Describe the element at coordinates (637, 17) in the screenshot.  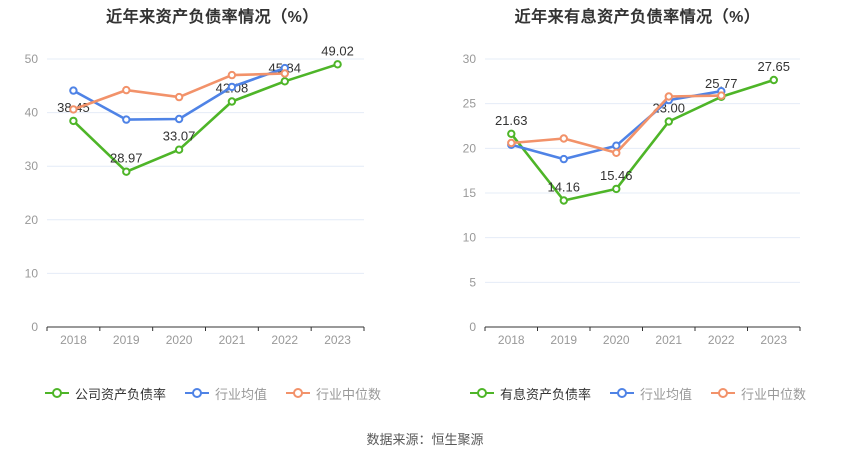
I see `chart-title: 近年来有息资产负债率情况（%）` at that location.